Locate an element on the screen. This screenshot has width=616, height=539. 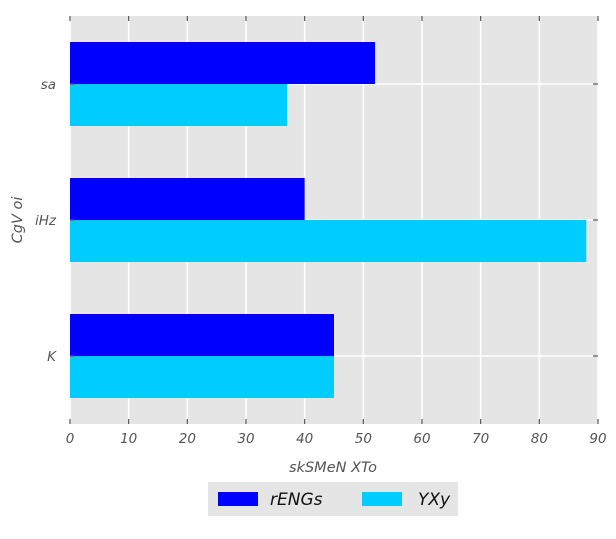
x-tick-label: 80 is located at coordinates (539, 439).